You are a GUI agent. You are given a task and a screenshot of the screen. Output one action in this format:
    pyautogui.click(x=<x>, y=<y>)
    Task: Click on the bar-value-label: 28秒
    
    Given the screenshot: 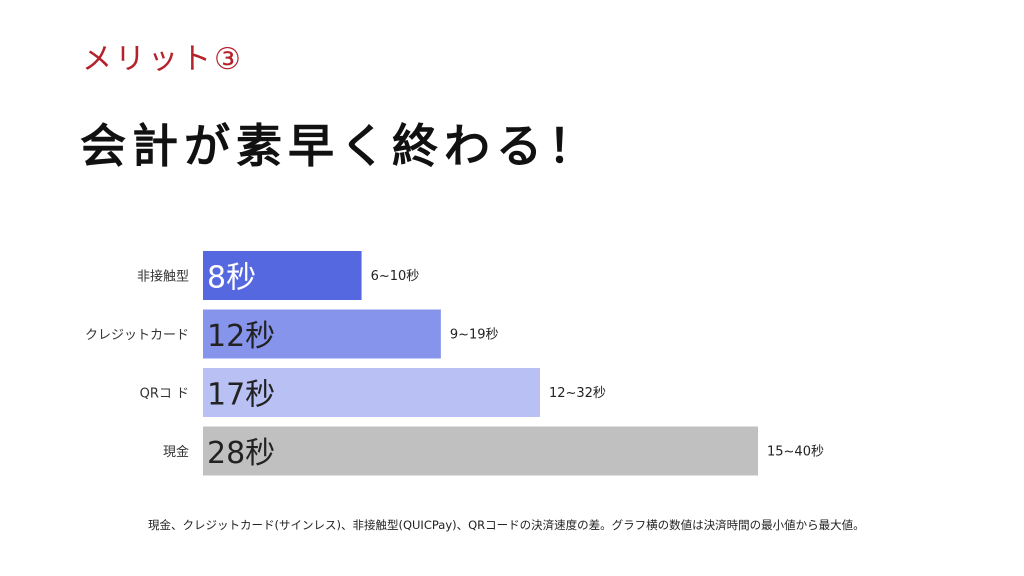 What is the action you would take?
    pyautogui.click(x=241, y=453)
    